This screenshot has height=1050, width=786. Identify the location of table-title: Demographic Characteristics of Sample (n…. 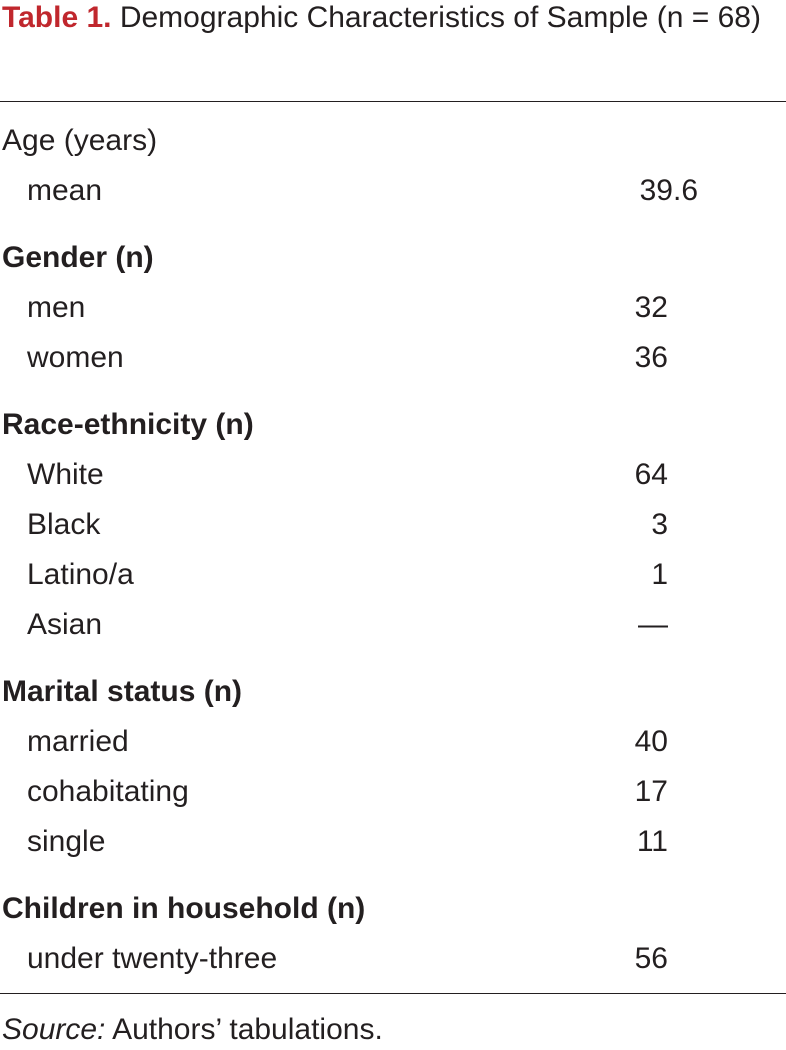
(440, 17).